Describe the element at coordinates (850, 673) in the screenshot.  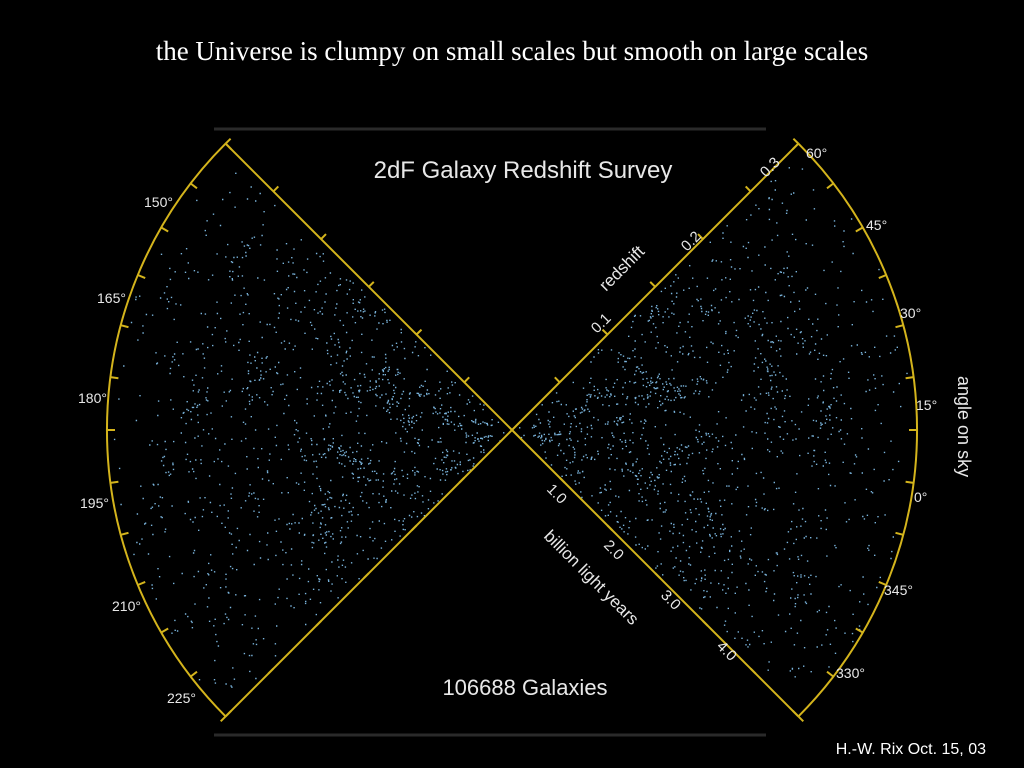
I see `right-angle-label: 330°` at that location.